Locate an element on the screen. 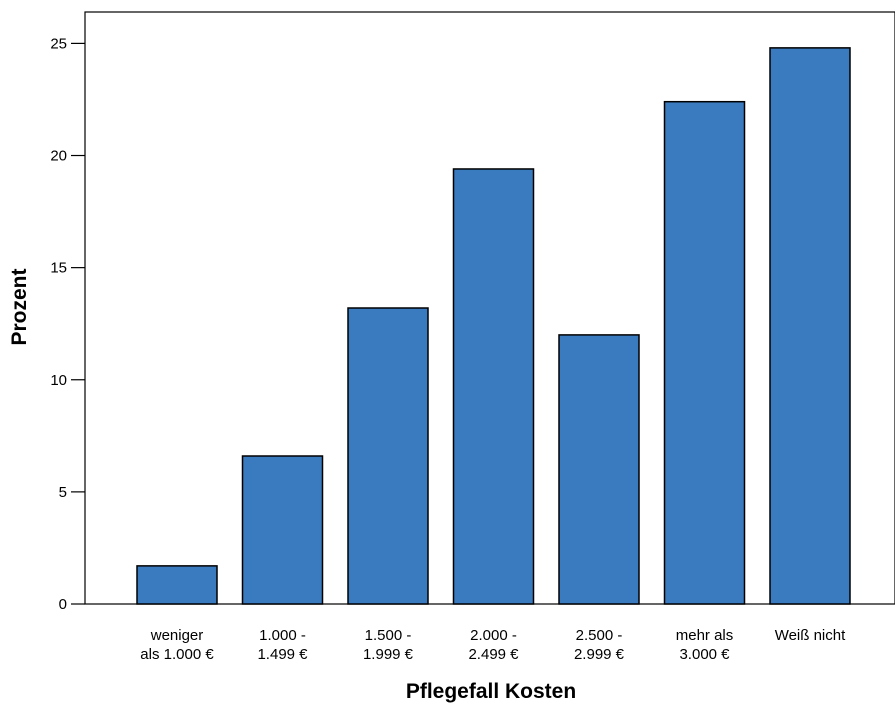 This screenshot has height=706, width=895. y-axis-ticks: 0 5 10 15 20 25 is located at coordinates (67, 324).